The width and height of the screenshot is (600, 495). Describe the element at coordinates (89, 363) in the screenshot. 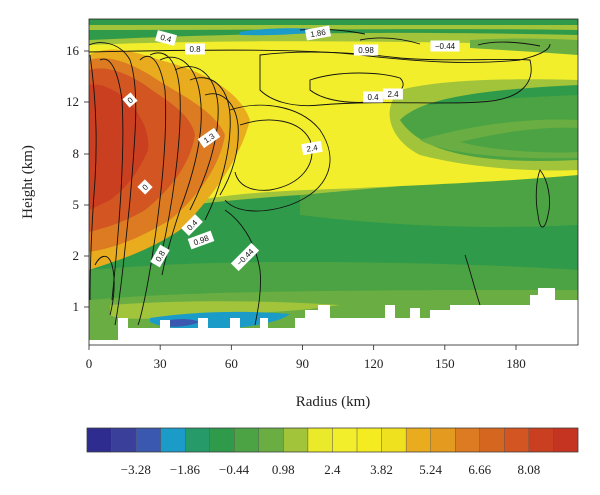

I see `x-tick-label: 0` at that location.